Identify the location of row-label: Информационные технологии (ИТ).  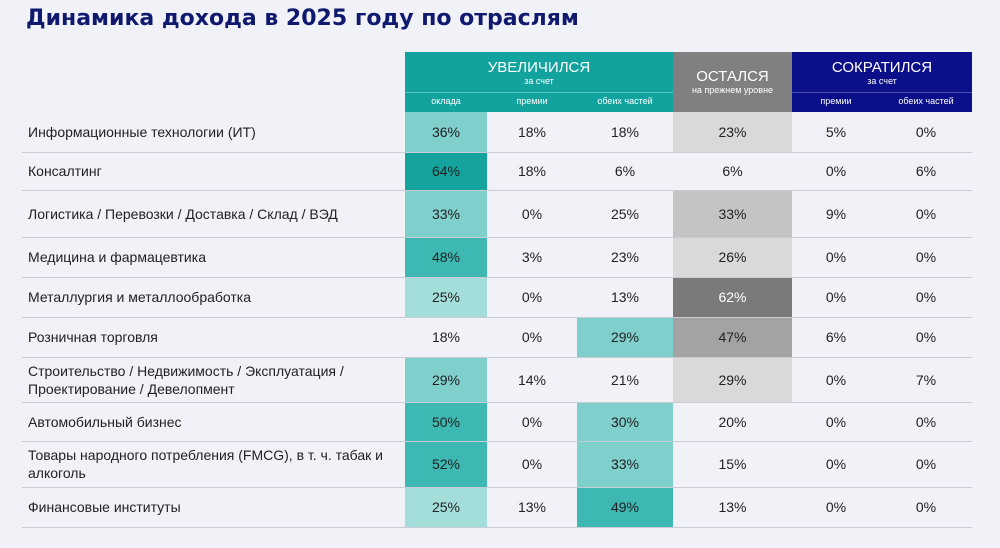
(213, 132).